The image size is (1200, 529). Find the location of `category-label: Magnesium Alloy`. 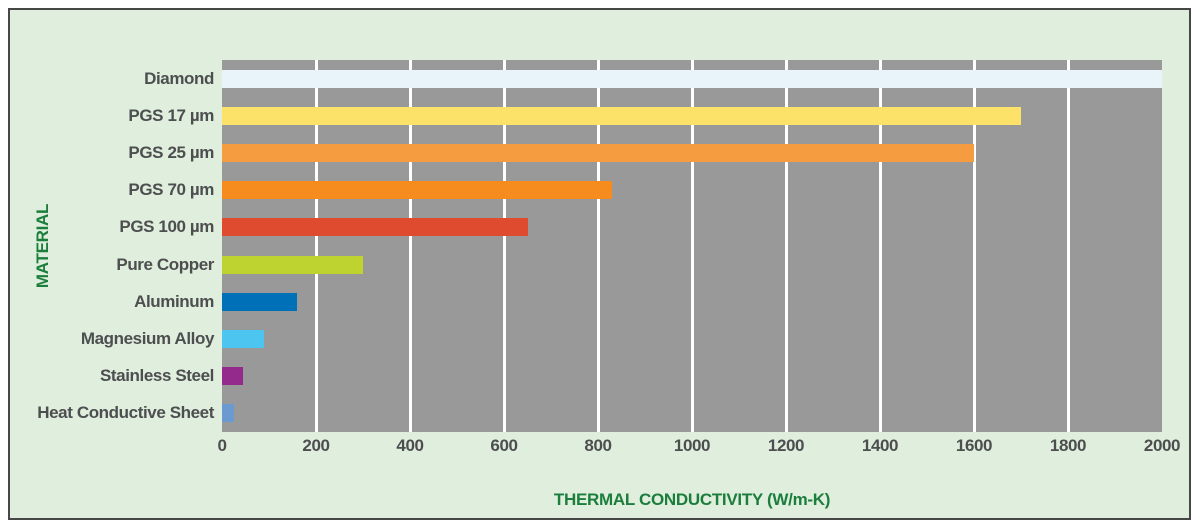

category-label: Magnesium Alloy is located at coordinates (147, 339).